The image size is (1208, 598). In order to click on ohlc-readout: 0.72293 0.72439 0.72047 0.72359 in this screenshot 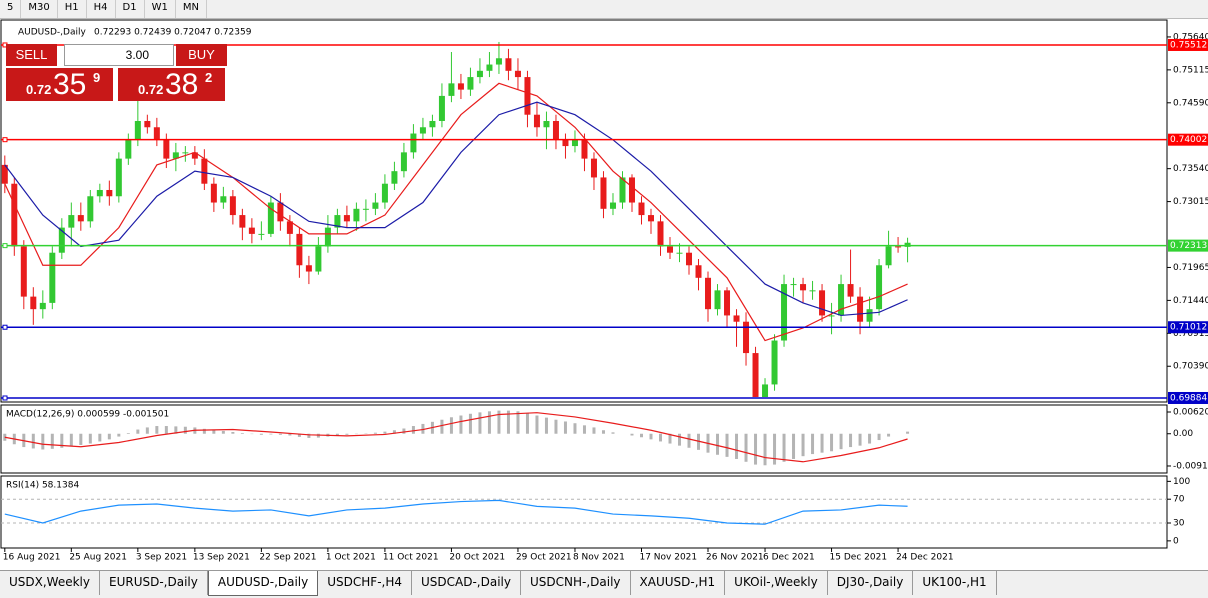, I will do `click(173, 33)`.